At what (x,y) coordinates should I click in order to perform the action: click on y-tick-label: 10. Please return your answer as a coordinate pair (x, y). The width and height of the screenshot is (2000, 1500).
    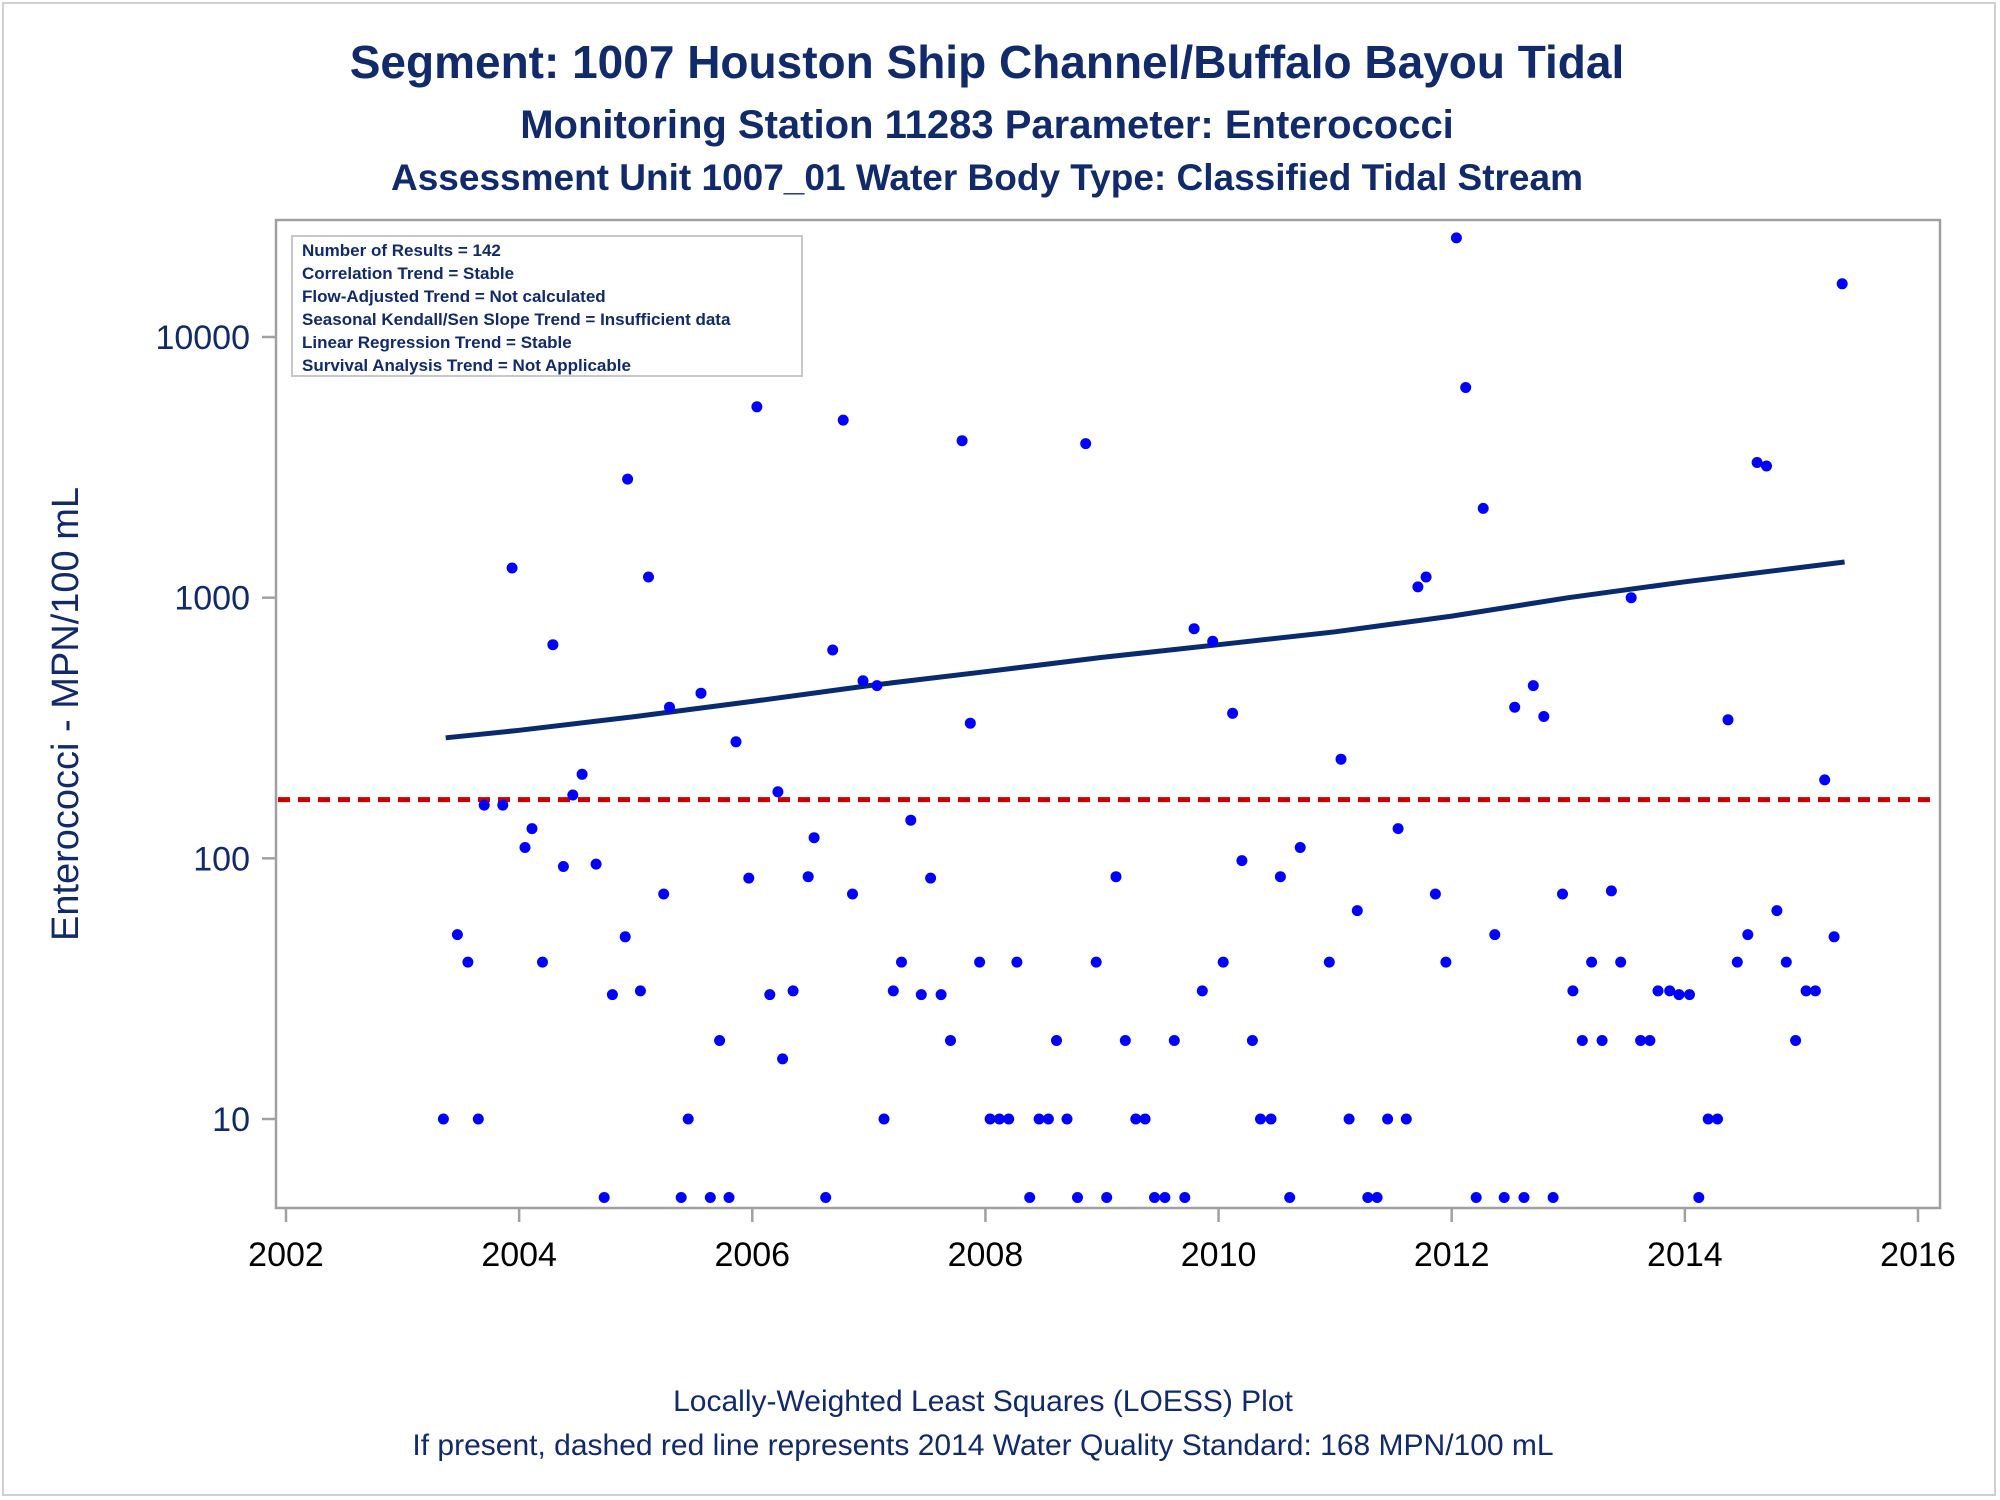
    Looking at the image, I should click on (231, 1120).